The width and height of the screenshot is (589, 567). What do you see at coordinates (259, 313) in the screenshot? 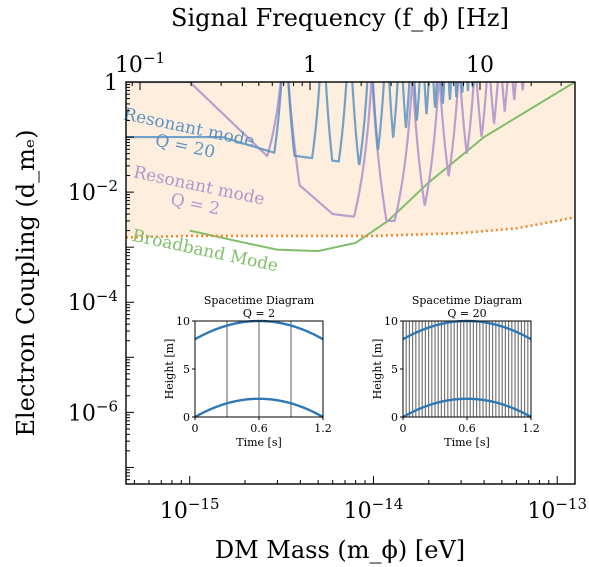
I see `inset-title: Q = 2` at bounding box center [259, 313].